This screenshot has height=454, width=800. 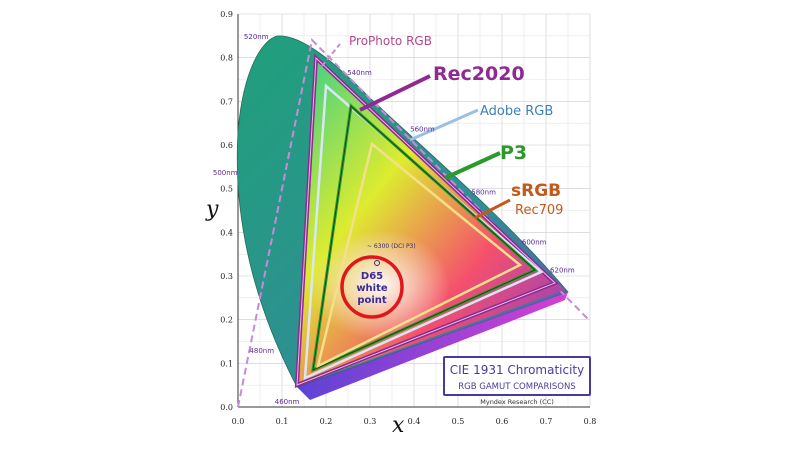 I want to click on adobe-rgb-label: Adobe RGB, so click(x=516, y=111).